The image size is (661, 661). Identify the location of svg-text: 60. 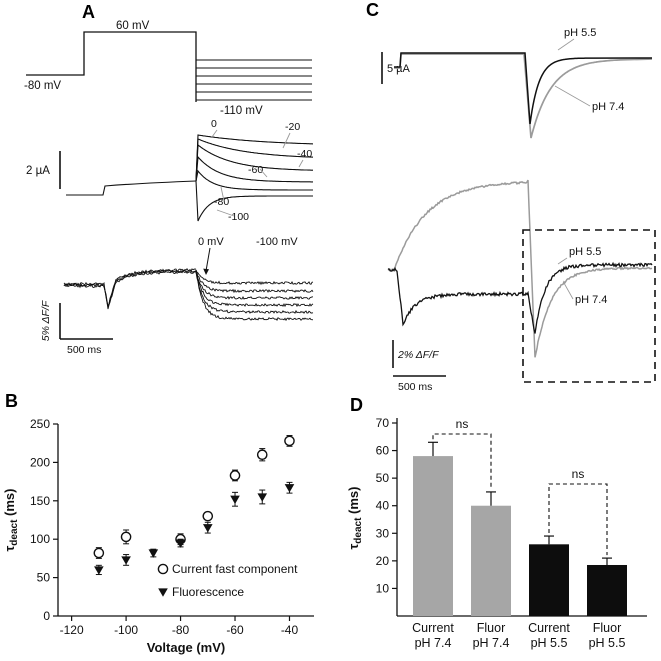
(383, 451).